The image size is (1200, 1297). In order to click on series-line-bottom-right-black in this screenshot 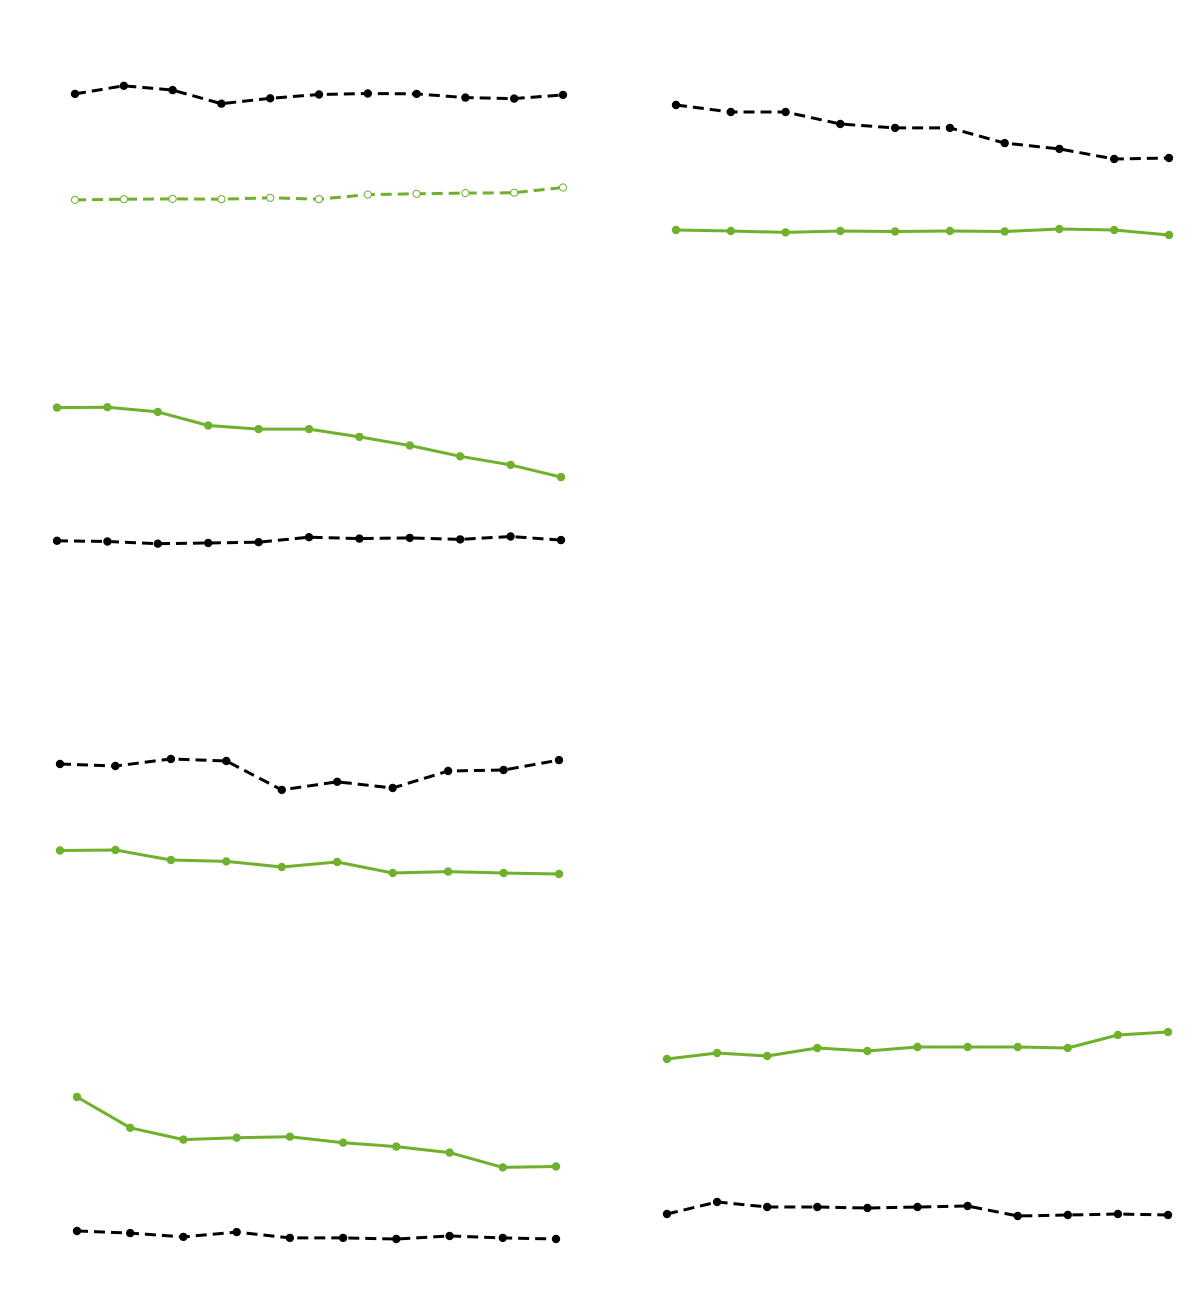, I will do `click(917, 1209)`.